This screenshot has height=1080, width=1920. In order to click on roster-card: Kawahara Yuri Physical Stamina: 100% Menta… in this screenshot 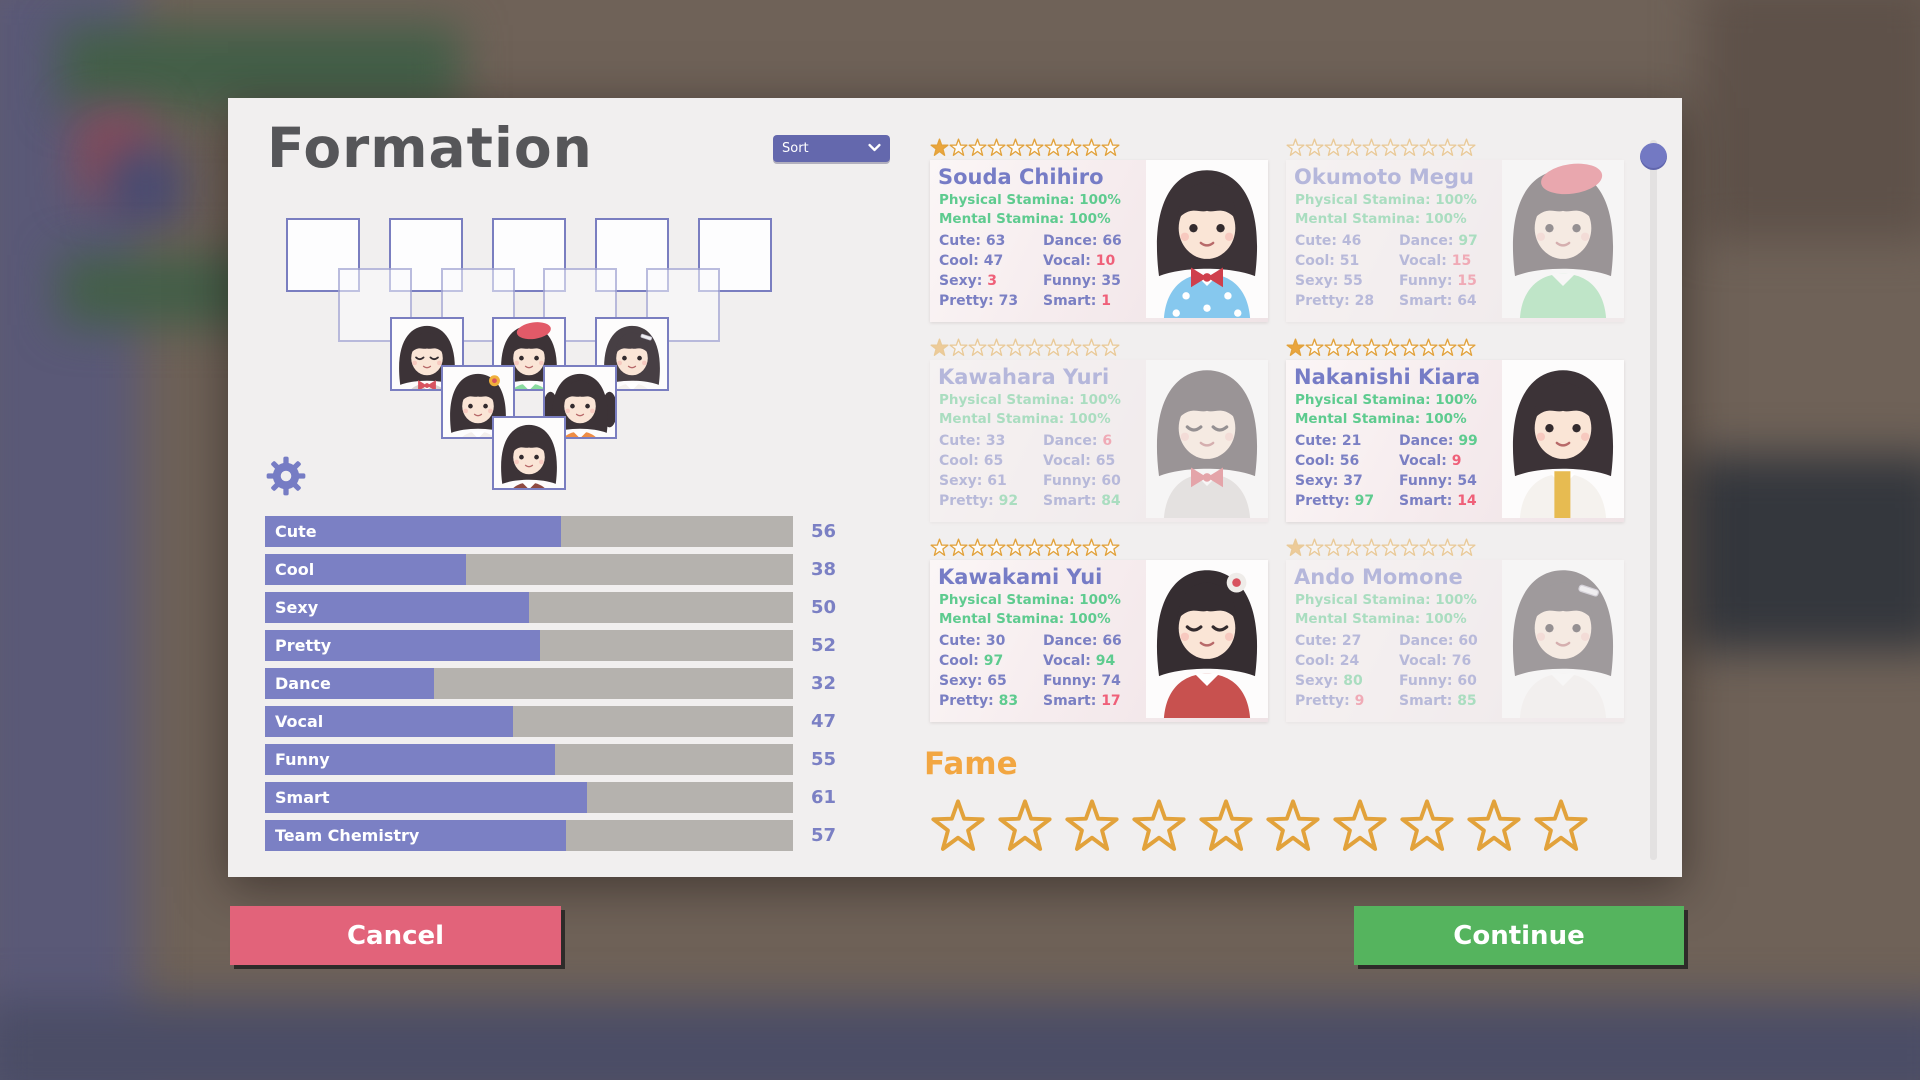, I will do `click(1099, 441)`.